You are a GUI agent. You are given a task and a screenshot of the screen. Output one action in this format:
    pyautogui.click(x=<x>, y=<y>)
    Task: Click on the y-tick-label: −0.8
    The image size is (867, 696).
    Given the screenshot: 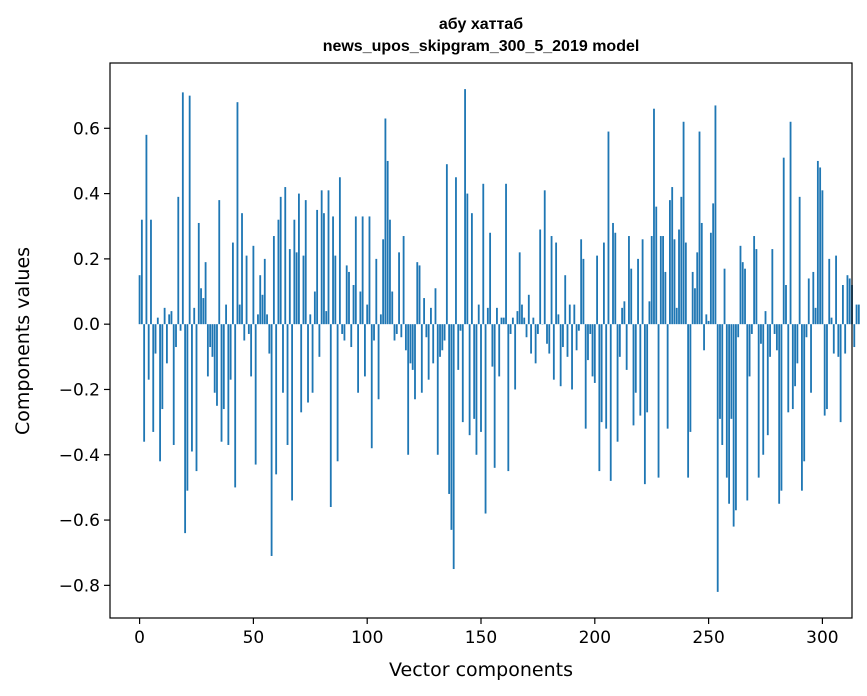 What is the action you would take?
    pyautogui.click(x=79, y=586)
    